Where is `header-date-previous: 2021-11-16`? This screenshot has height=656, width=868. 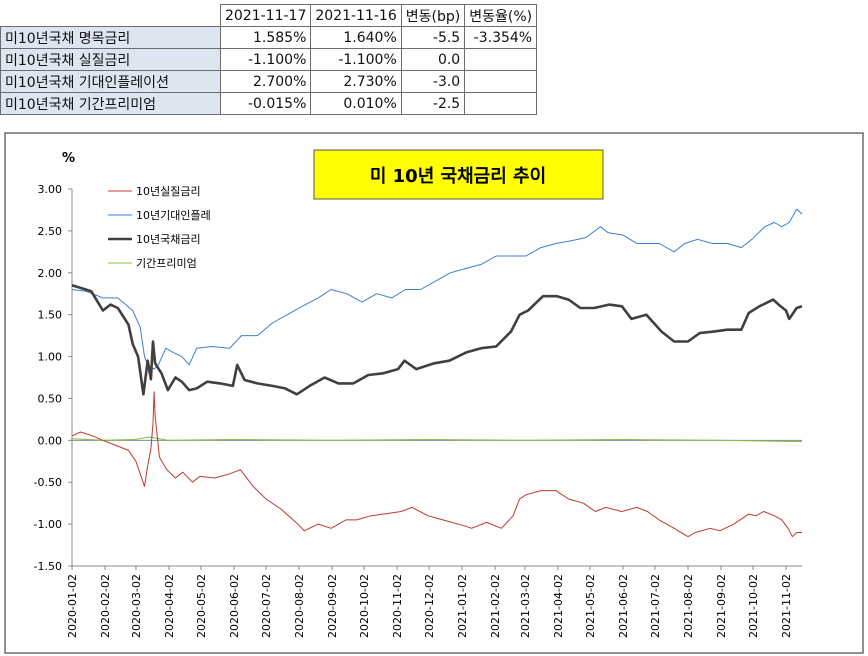
header-date-previous: 2021-11-16 is located at coordinates (356, 15).